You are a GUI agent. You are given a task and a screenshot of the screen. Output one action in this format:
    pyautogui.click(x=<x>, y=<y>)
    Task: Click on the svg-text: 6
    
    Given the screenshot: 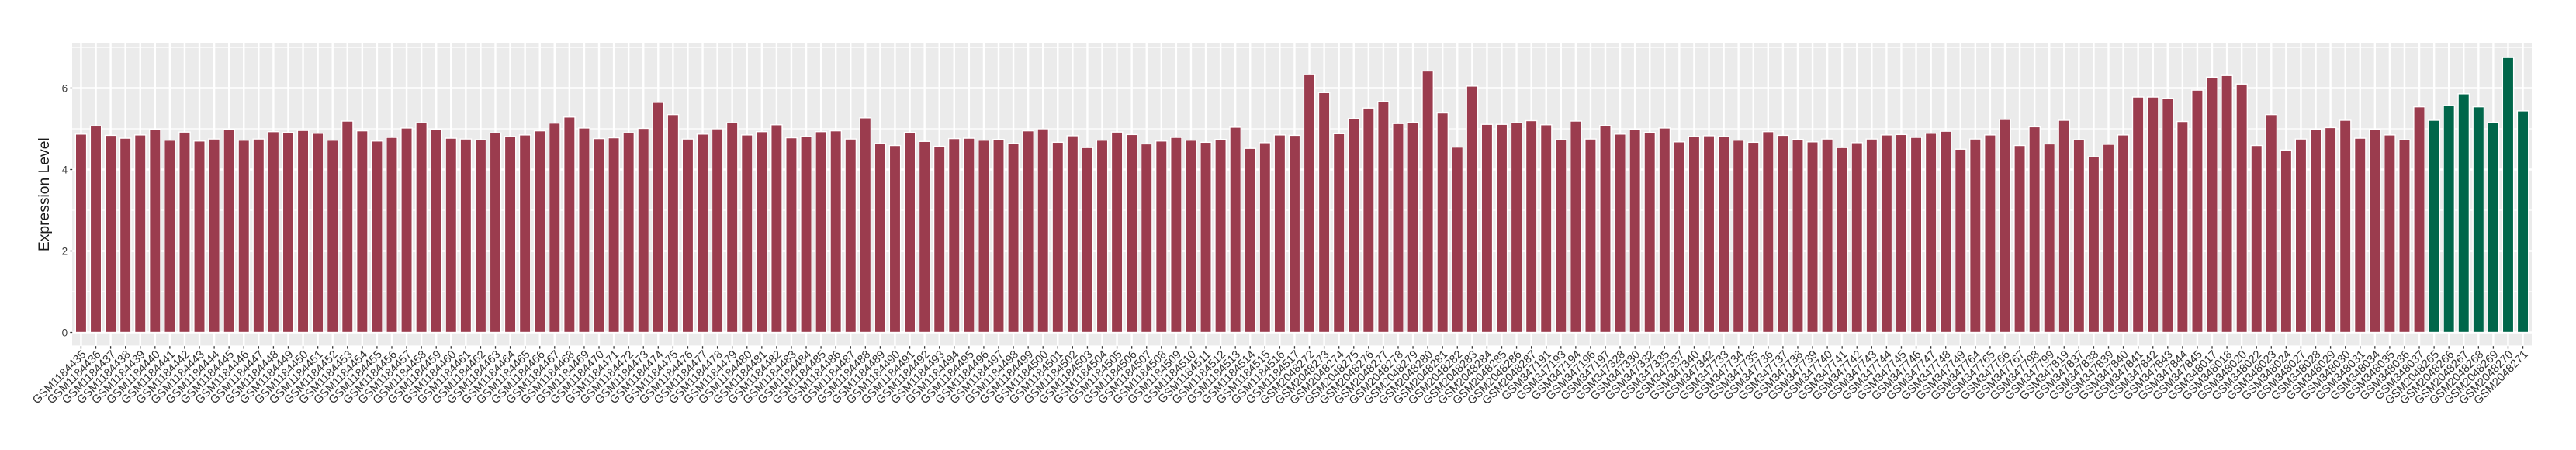 What is the action you would take?
    pyautogui.click(x=65, y=89)
    